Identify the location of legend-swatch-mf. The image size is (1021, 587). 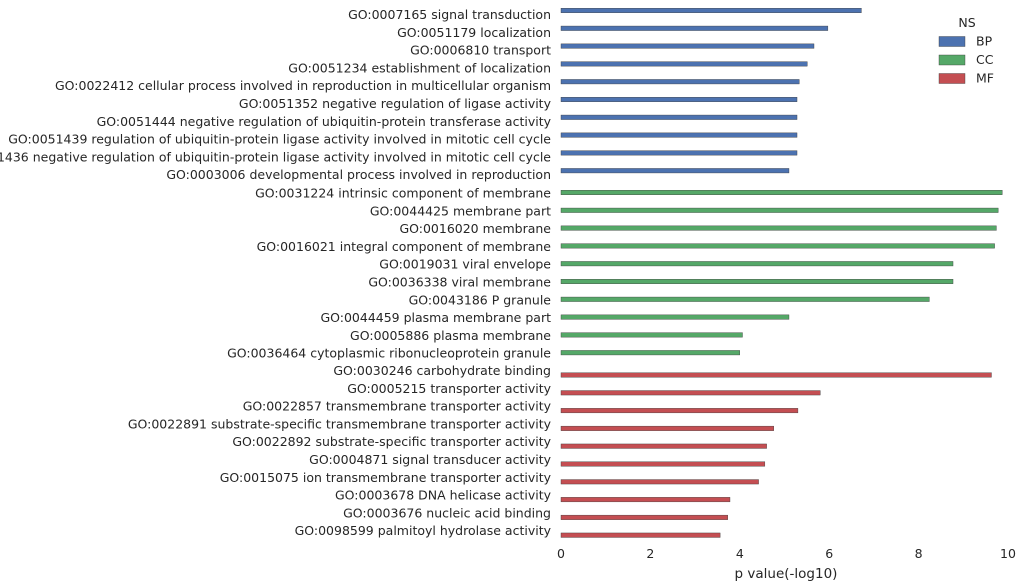
(952, 78).